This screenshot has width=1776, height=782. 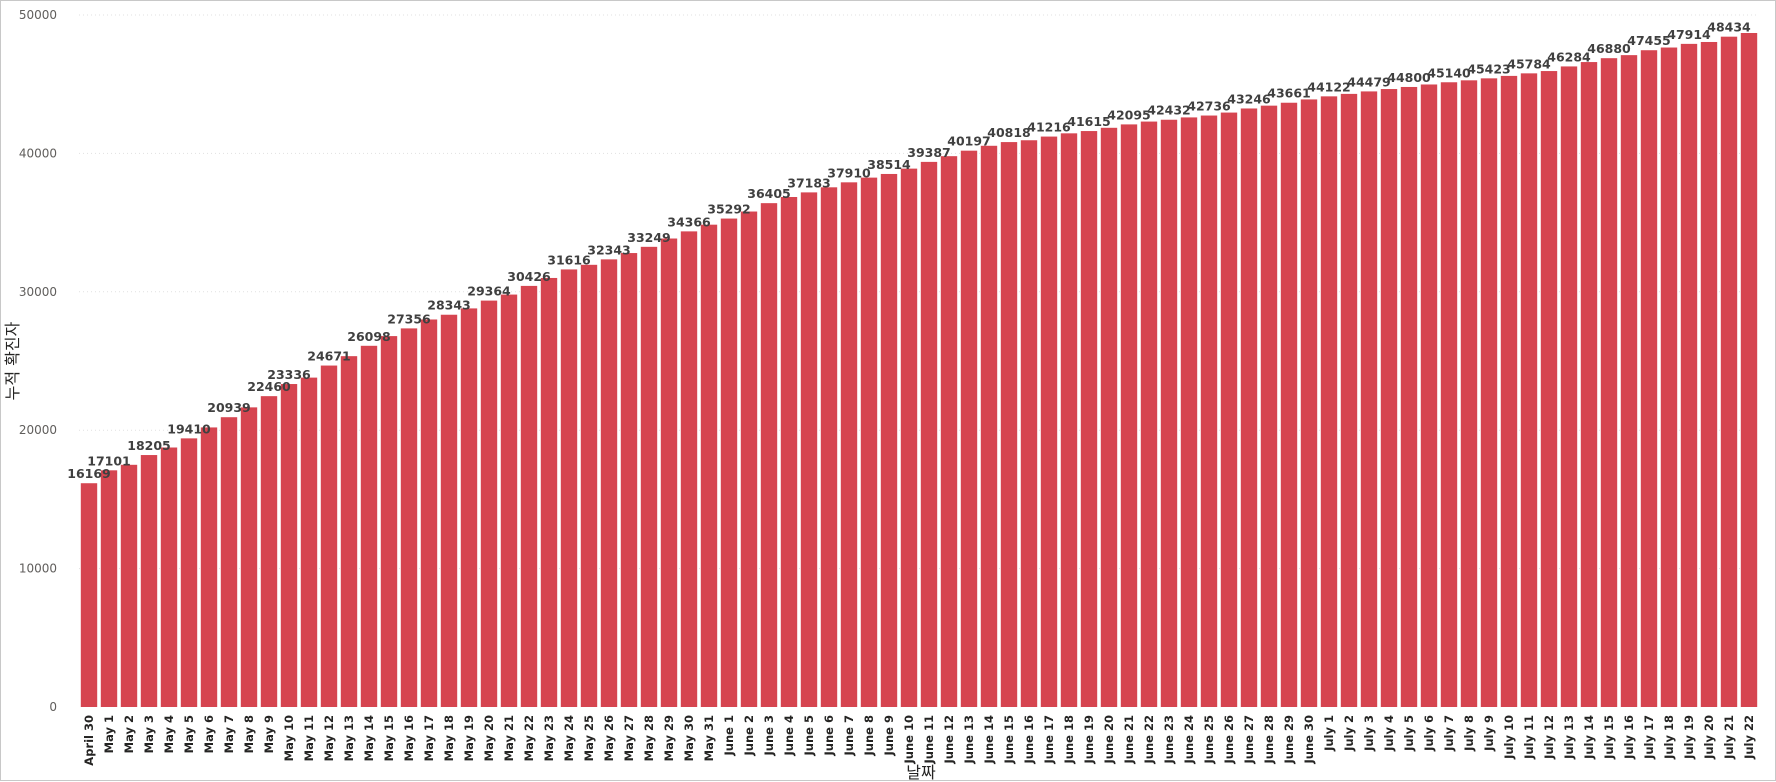 What do you see at coordinates (1489, 68) in the screenshot?
I see `data-label: 45423` at bounding box center [1489, 68].